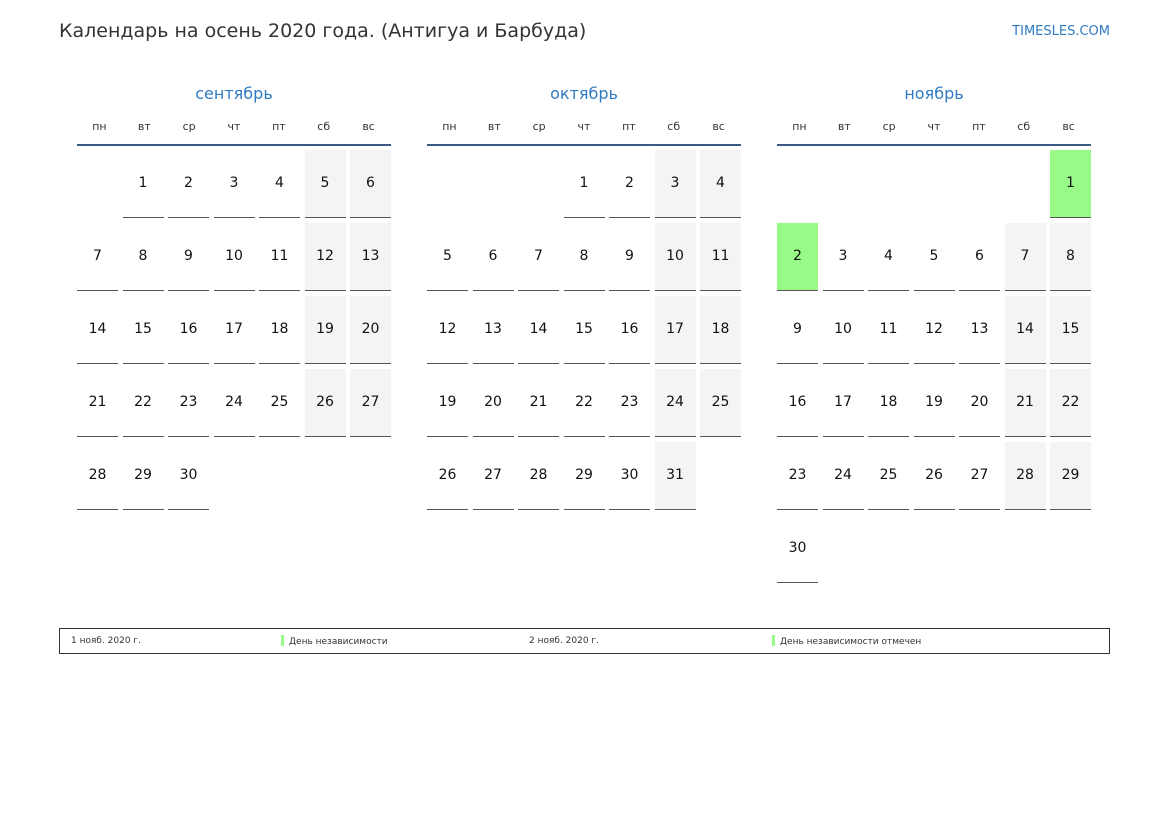 Image resolution: width=1169 pixels, height=827 pixels. What do you see at coordinates (1070, 184) in the screenshot?
I see `holiday-day-cell: 1` at bounding box center [1070, 184].